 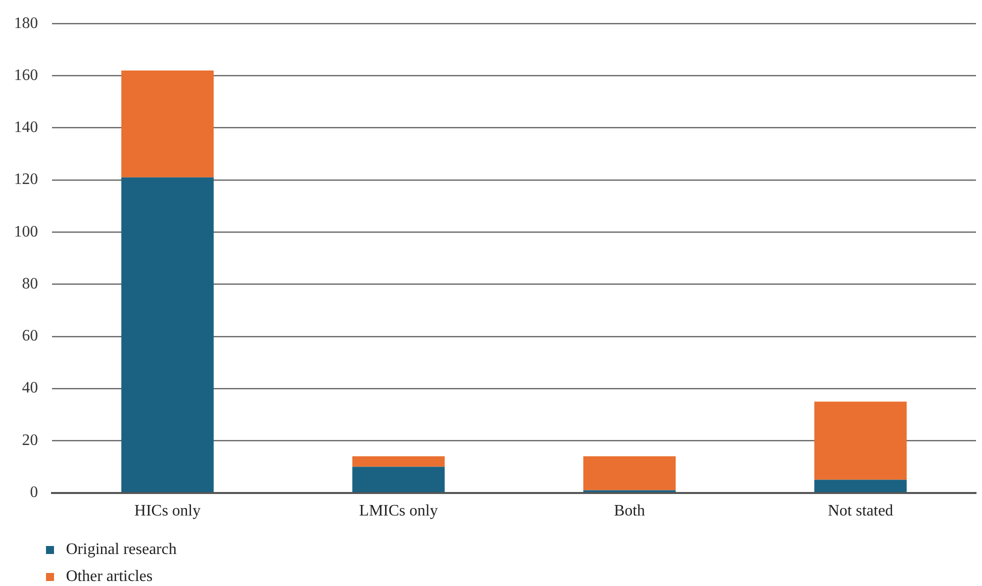 What do you see at coordinates (30, 336) in the screenshot?
I see `y-tick-label: 60` at bounding box center [30, 336].